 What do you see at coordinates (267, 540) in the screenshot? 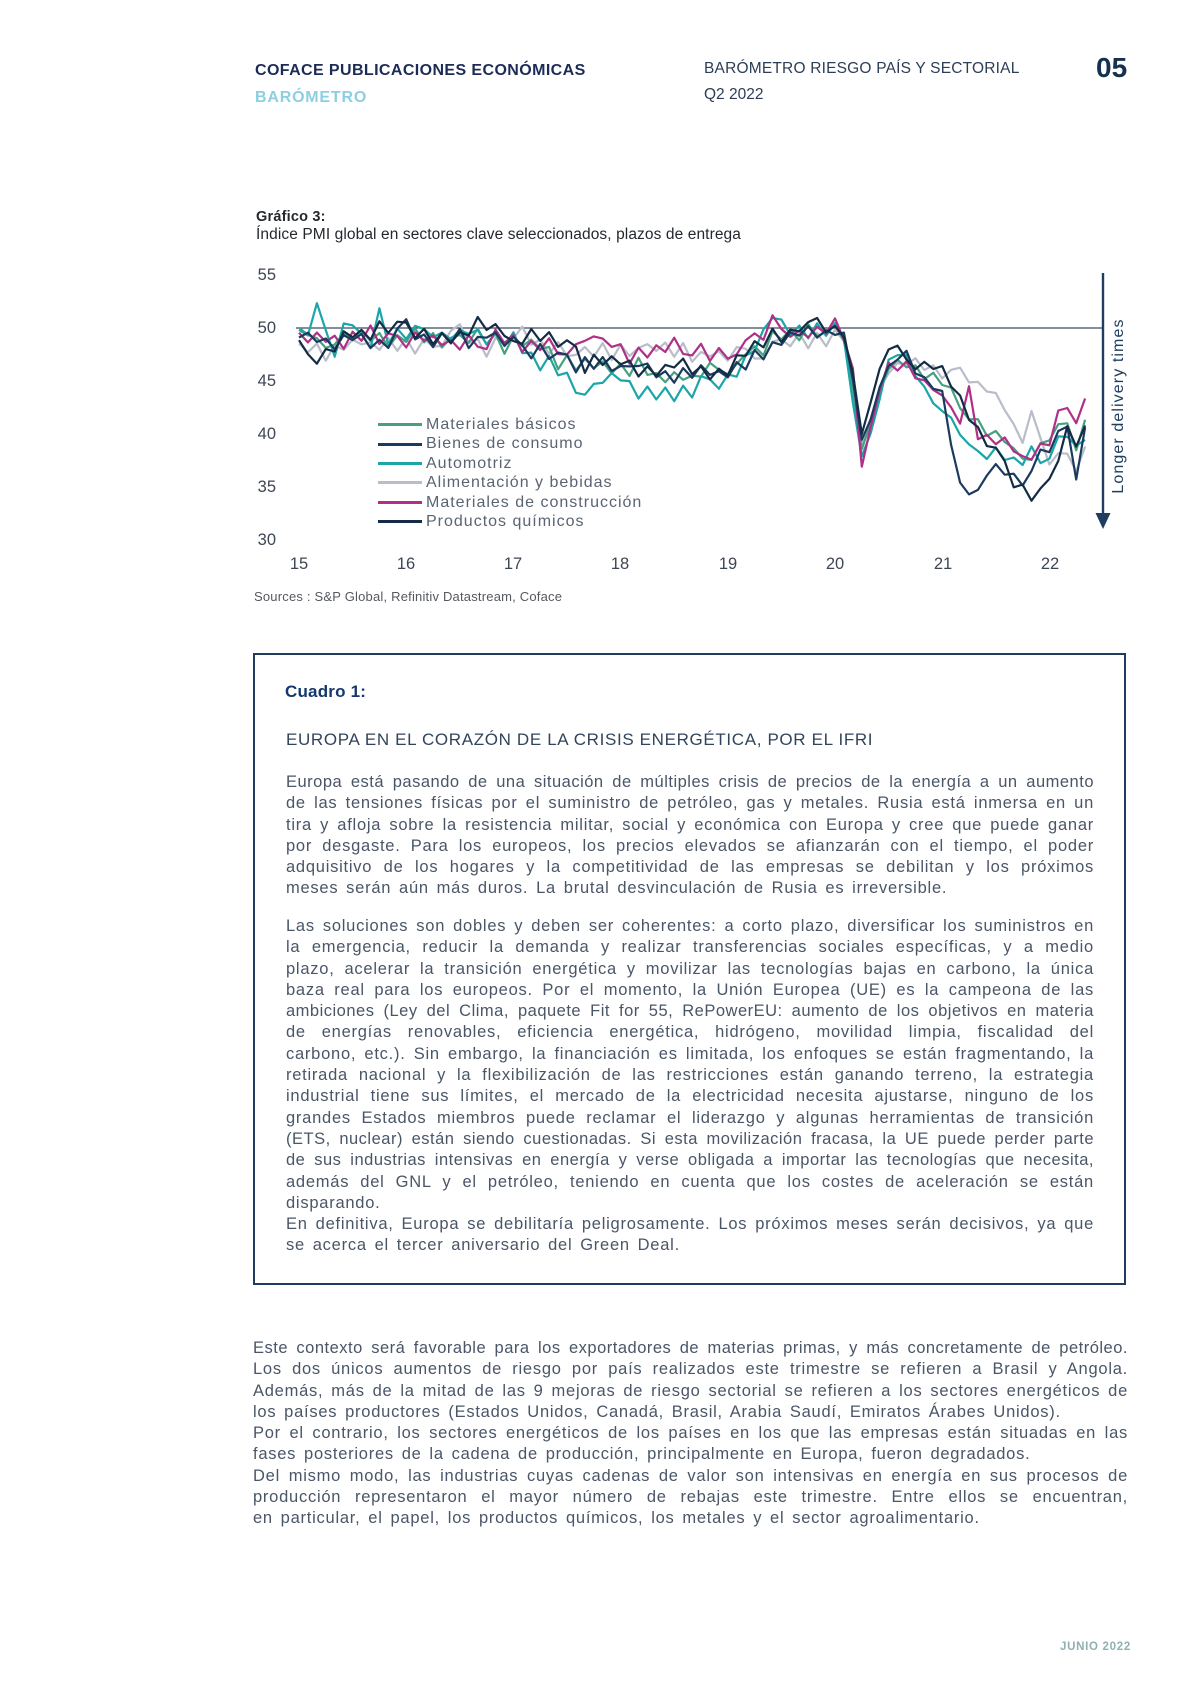
I see `svg-text: 30` at bounding box center [267, 540].